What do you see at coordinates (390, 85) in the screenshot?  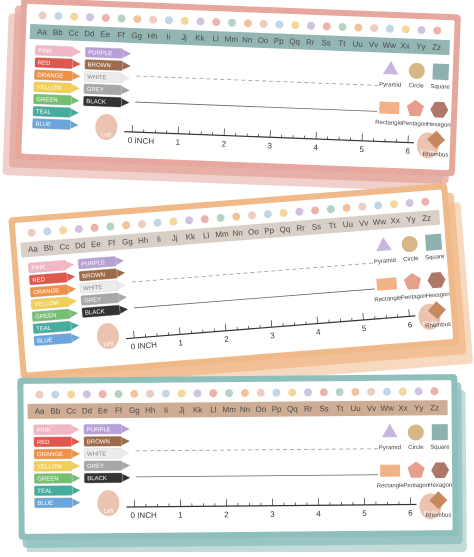 I see `shape-label: Pyramid` at bounding box center [390, 85].